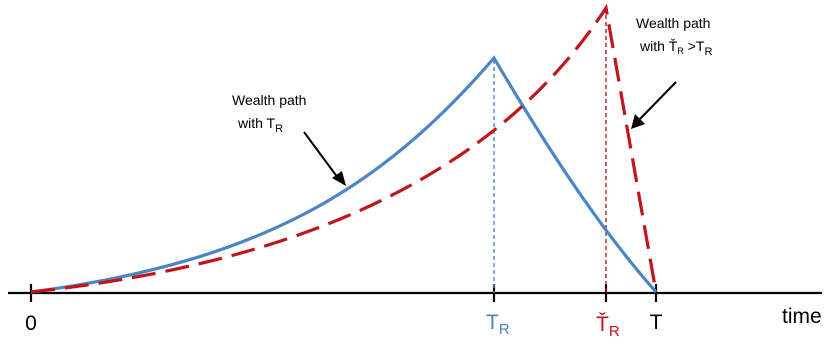  I want to click on t-label: T, so click(656, 322).